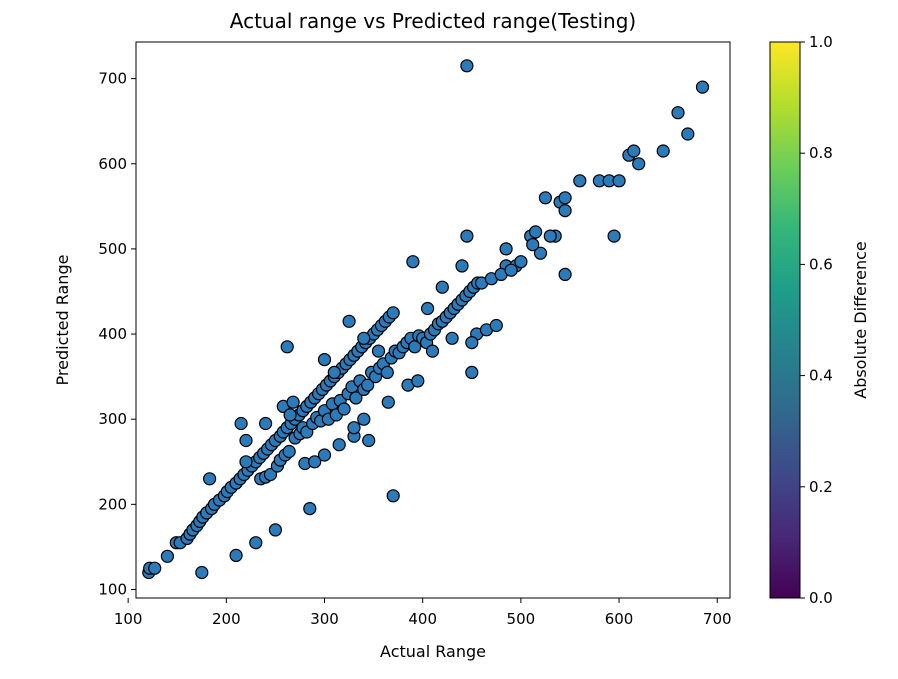 The height and width of the screenshot is (679, 898). Describe the element at coordinates (717, 619) in the screenshot. I see `x-tick-label: 700` at that location.